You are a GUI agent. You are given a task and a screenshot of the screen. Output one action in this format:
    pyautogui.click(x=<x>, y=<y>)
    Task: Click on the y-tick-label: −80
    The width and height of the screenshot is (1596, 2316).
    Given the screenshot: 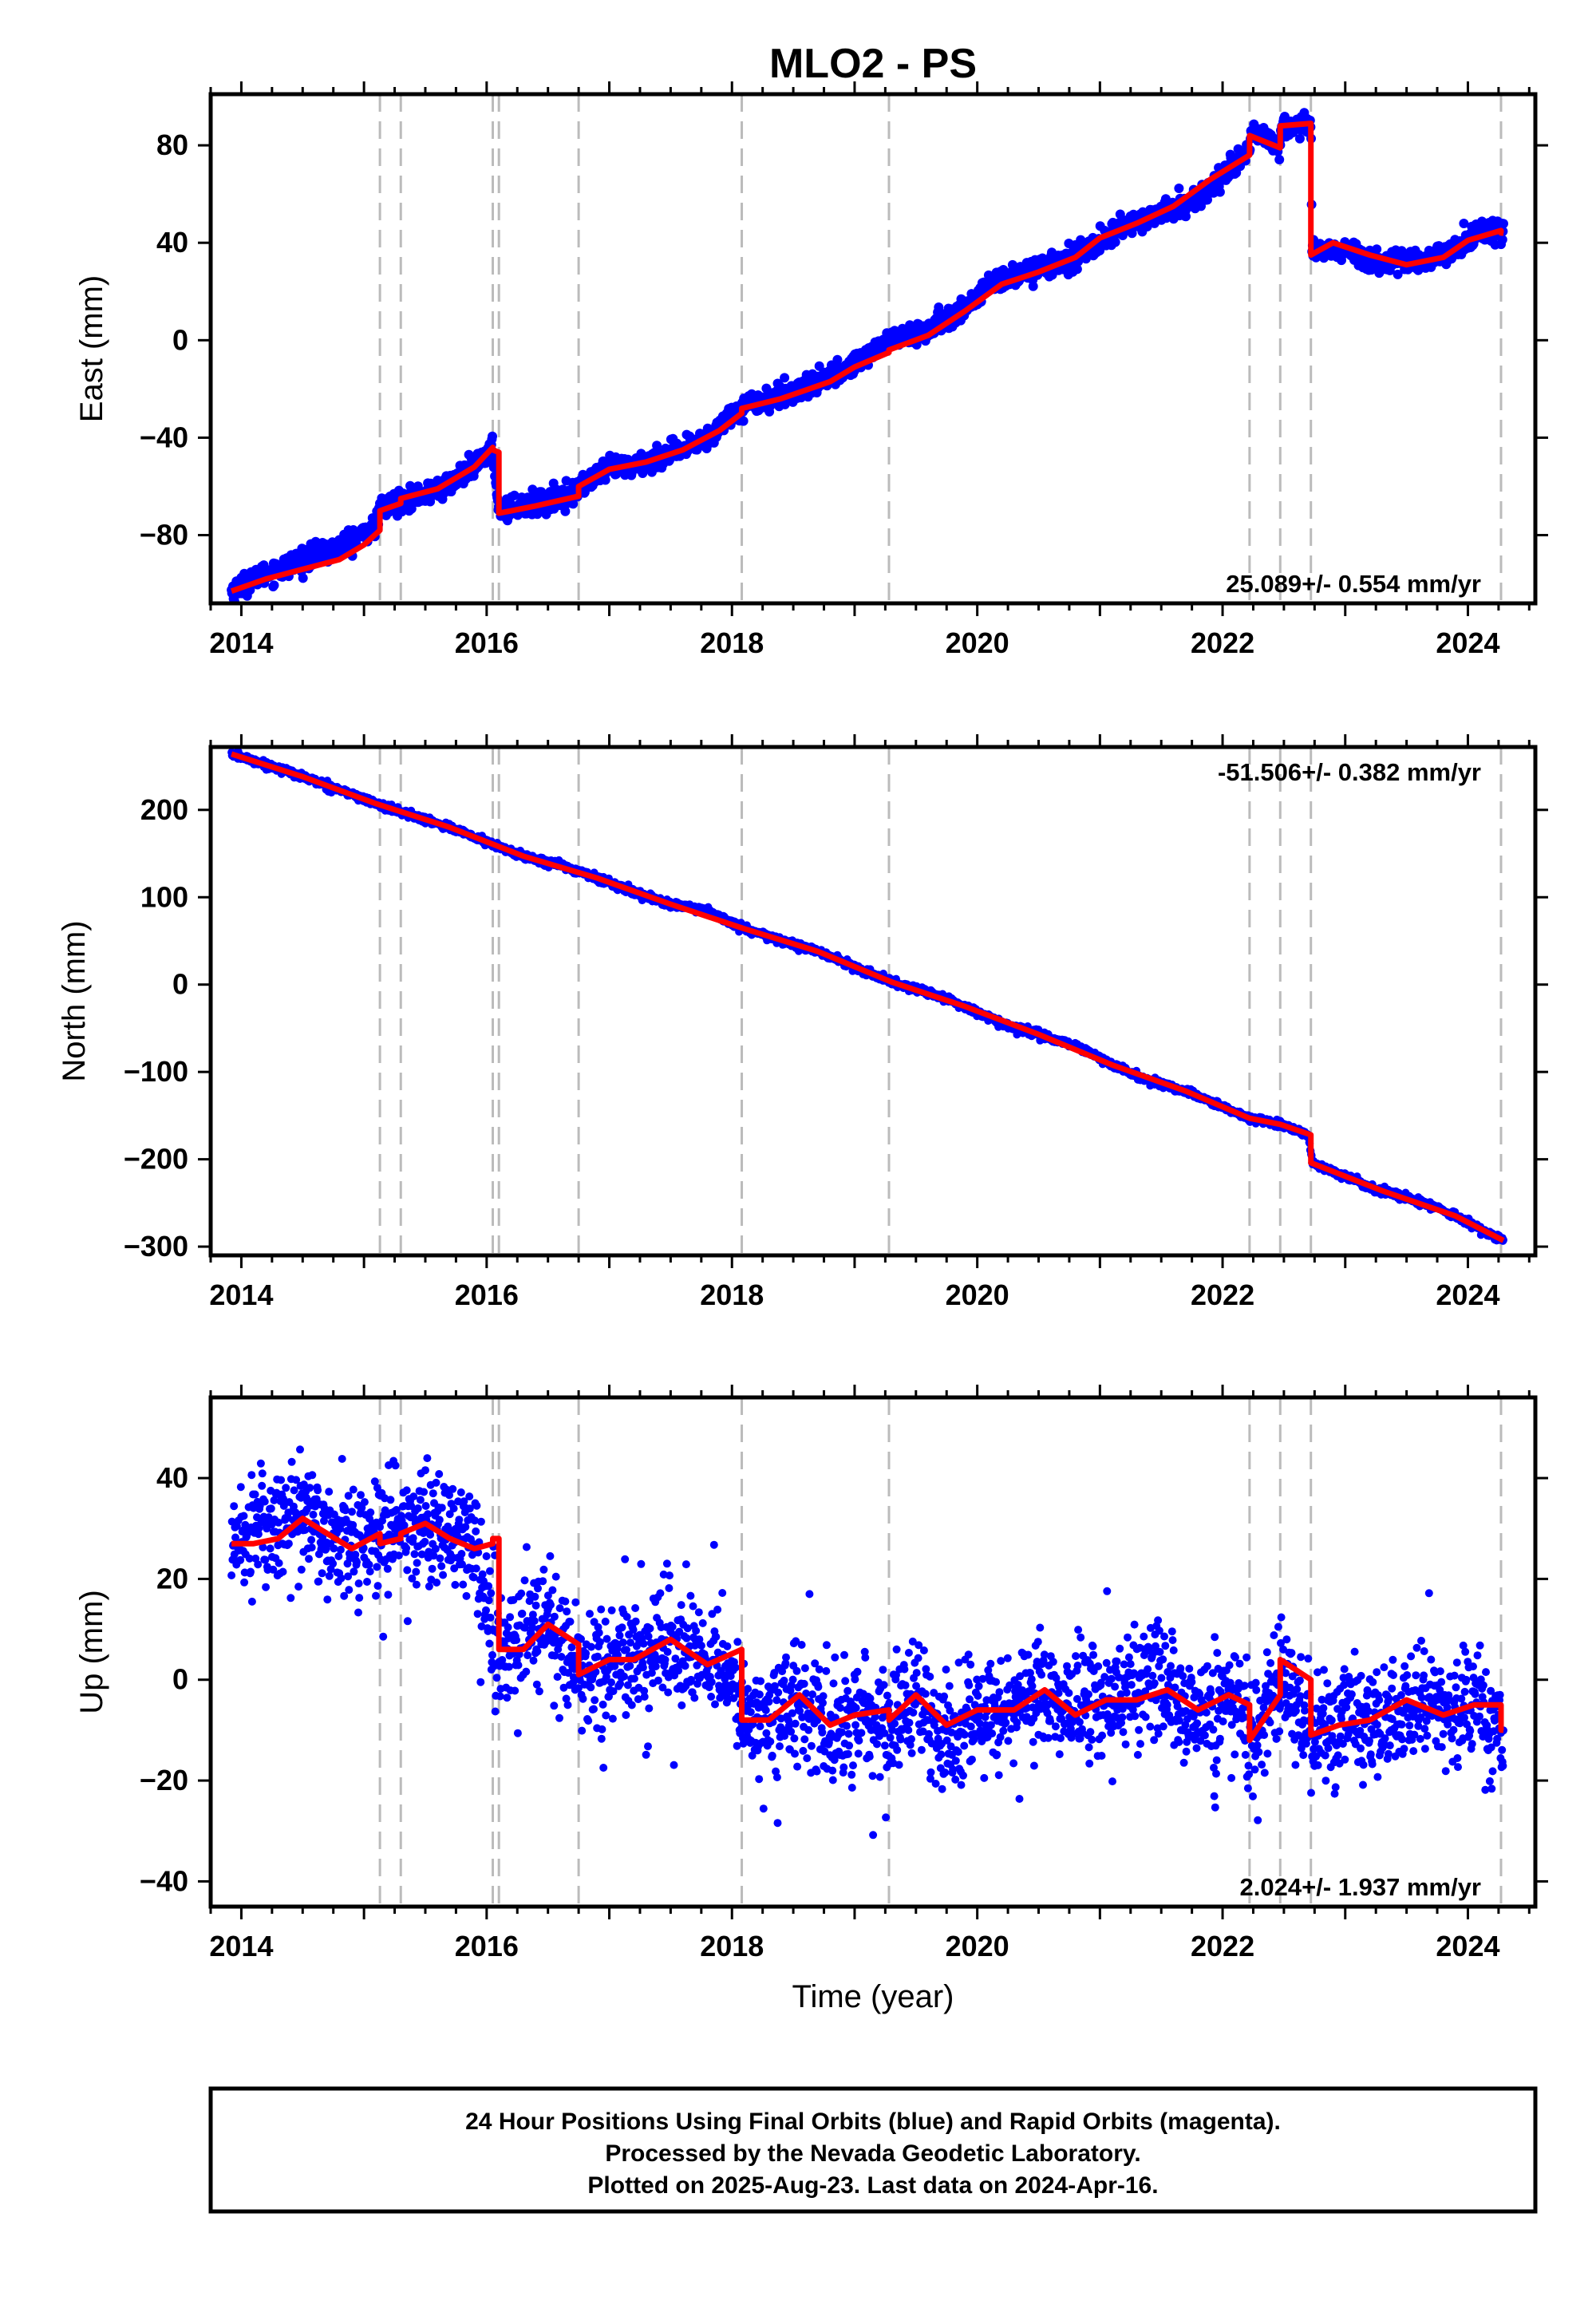 What is the action you would take?
    pyautogui.click(x=164, y=535)
    